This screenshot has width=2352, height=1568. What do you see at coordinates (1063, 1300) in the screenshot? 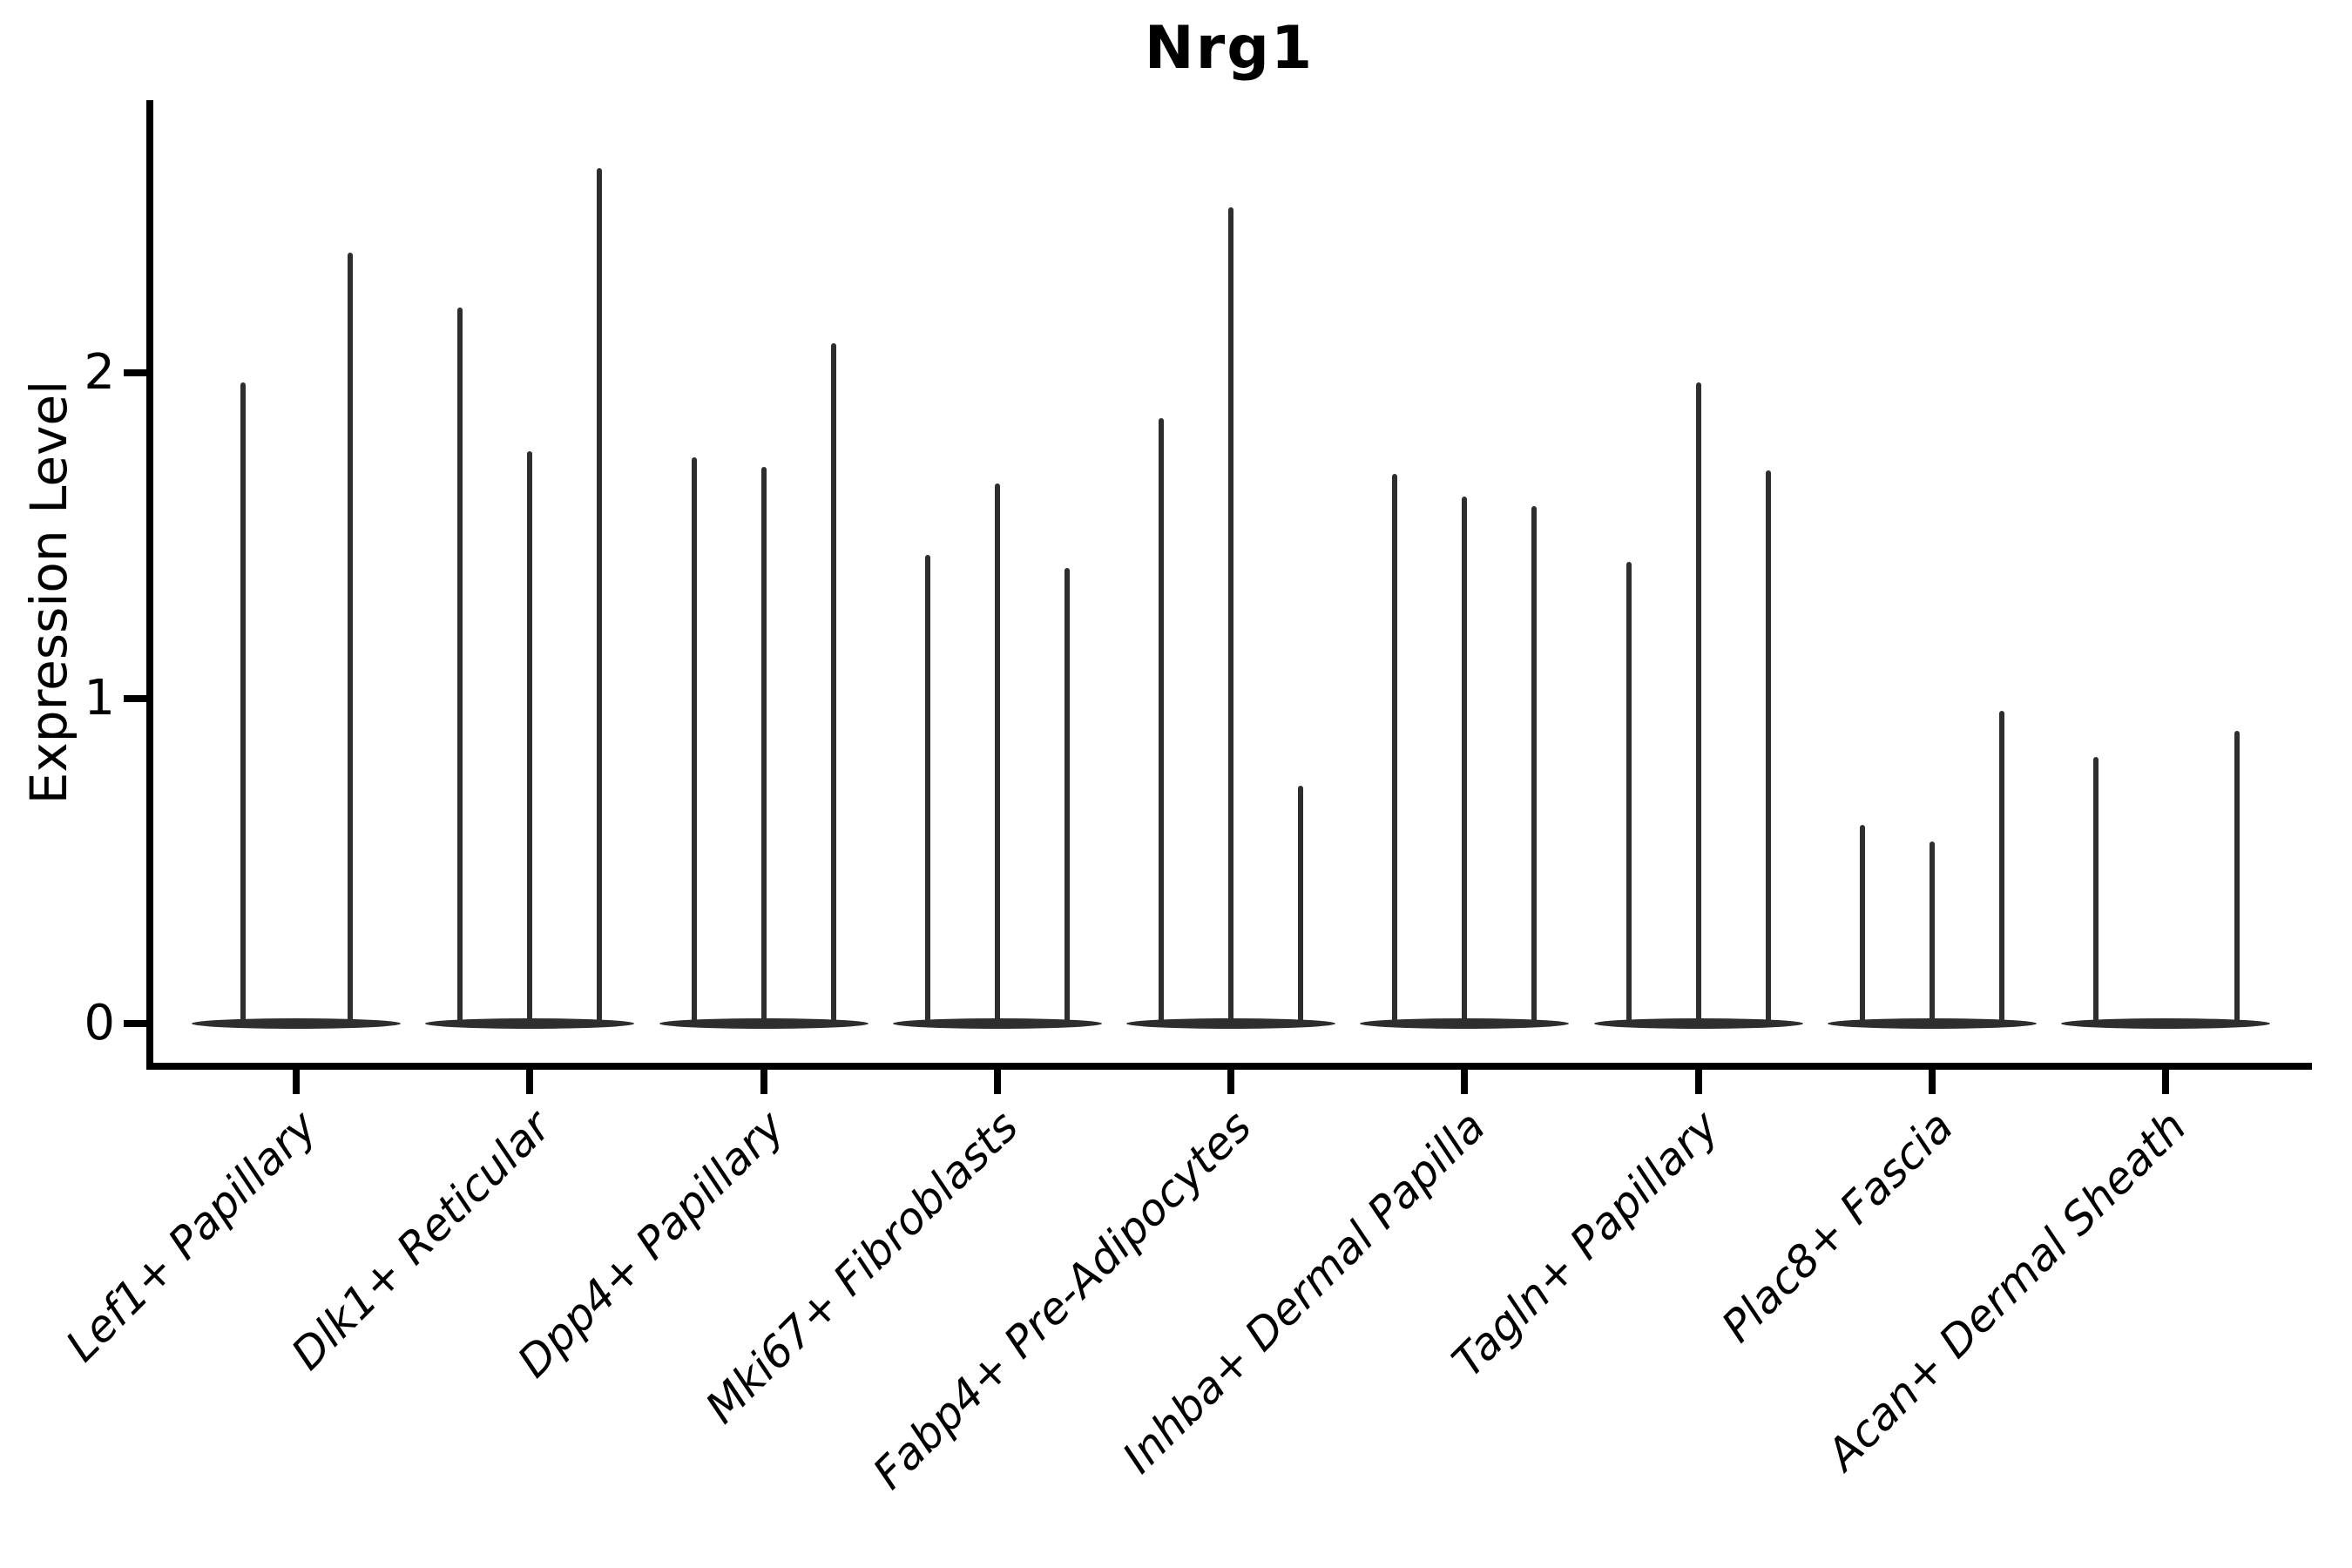
I see `x-category-label: Fabp4+ Pre-Adipocytes` at bounding box center [1063, 1300].